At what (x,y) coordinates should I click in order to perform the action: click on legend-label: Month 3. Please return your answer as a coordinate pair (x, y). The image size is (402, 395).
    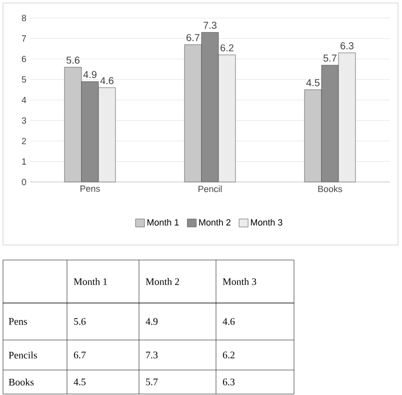
    Looking at the image, I should click on (266, 222).